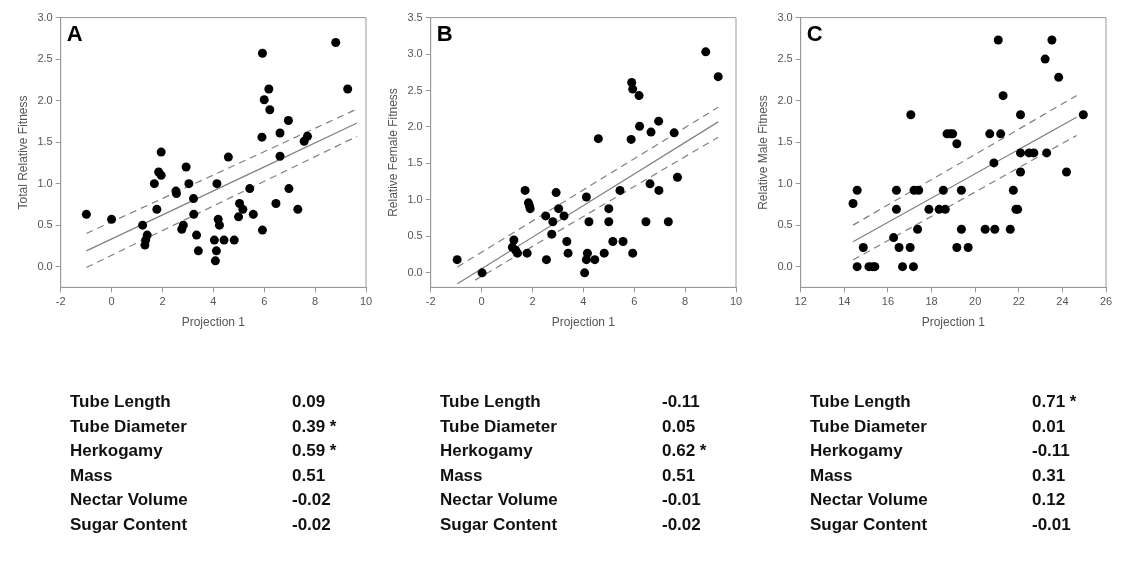  Describe the element at coordinates (392, 152) in the screenshot. I see `y-axis-title: Relative Female Fitness` at that location.